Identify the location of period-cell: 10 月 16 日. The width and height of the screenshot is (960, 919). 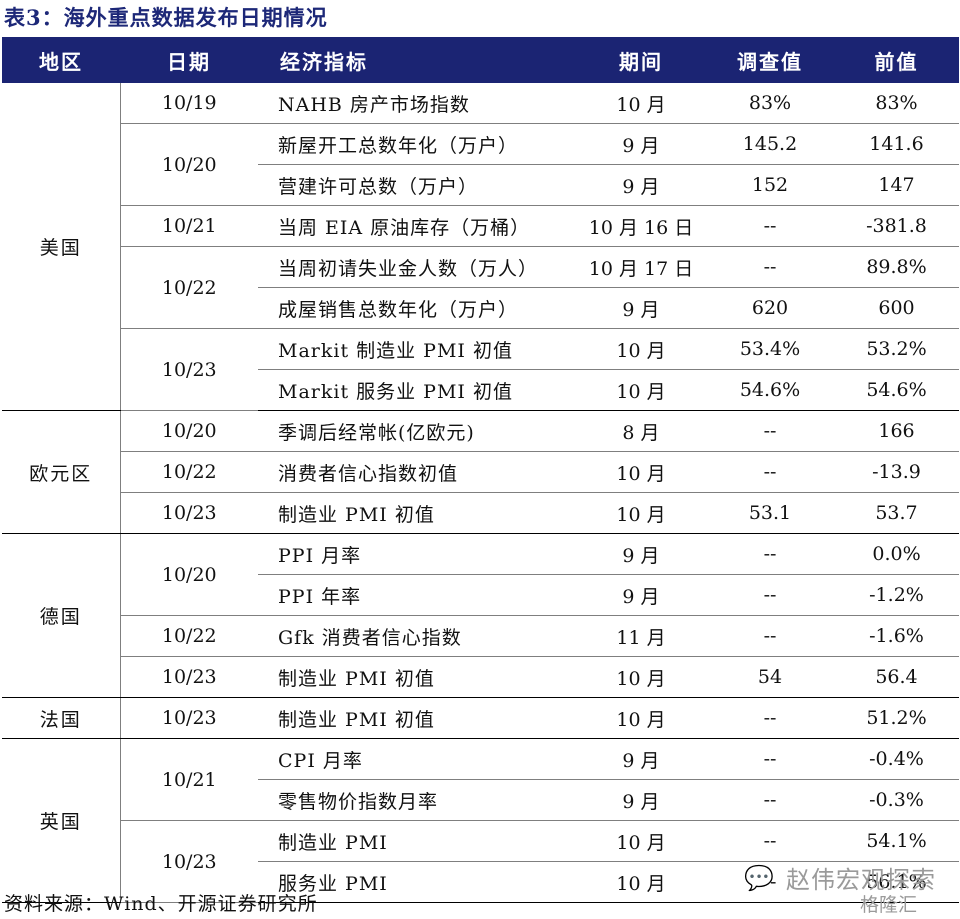
(641, 226).